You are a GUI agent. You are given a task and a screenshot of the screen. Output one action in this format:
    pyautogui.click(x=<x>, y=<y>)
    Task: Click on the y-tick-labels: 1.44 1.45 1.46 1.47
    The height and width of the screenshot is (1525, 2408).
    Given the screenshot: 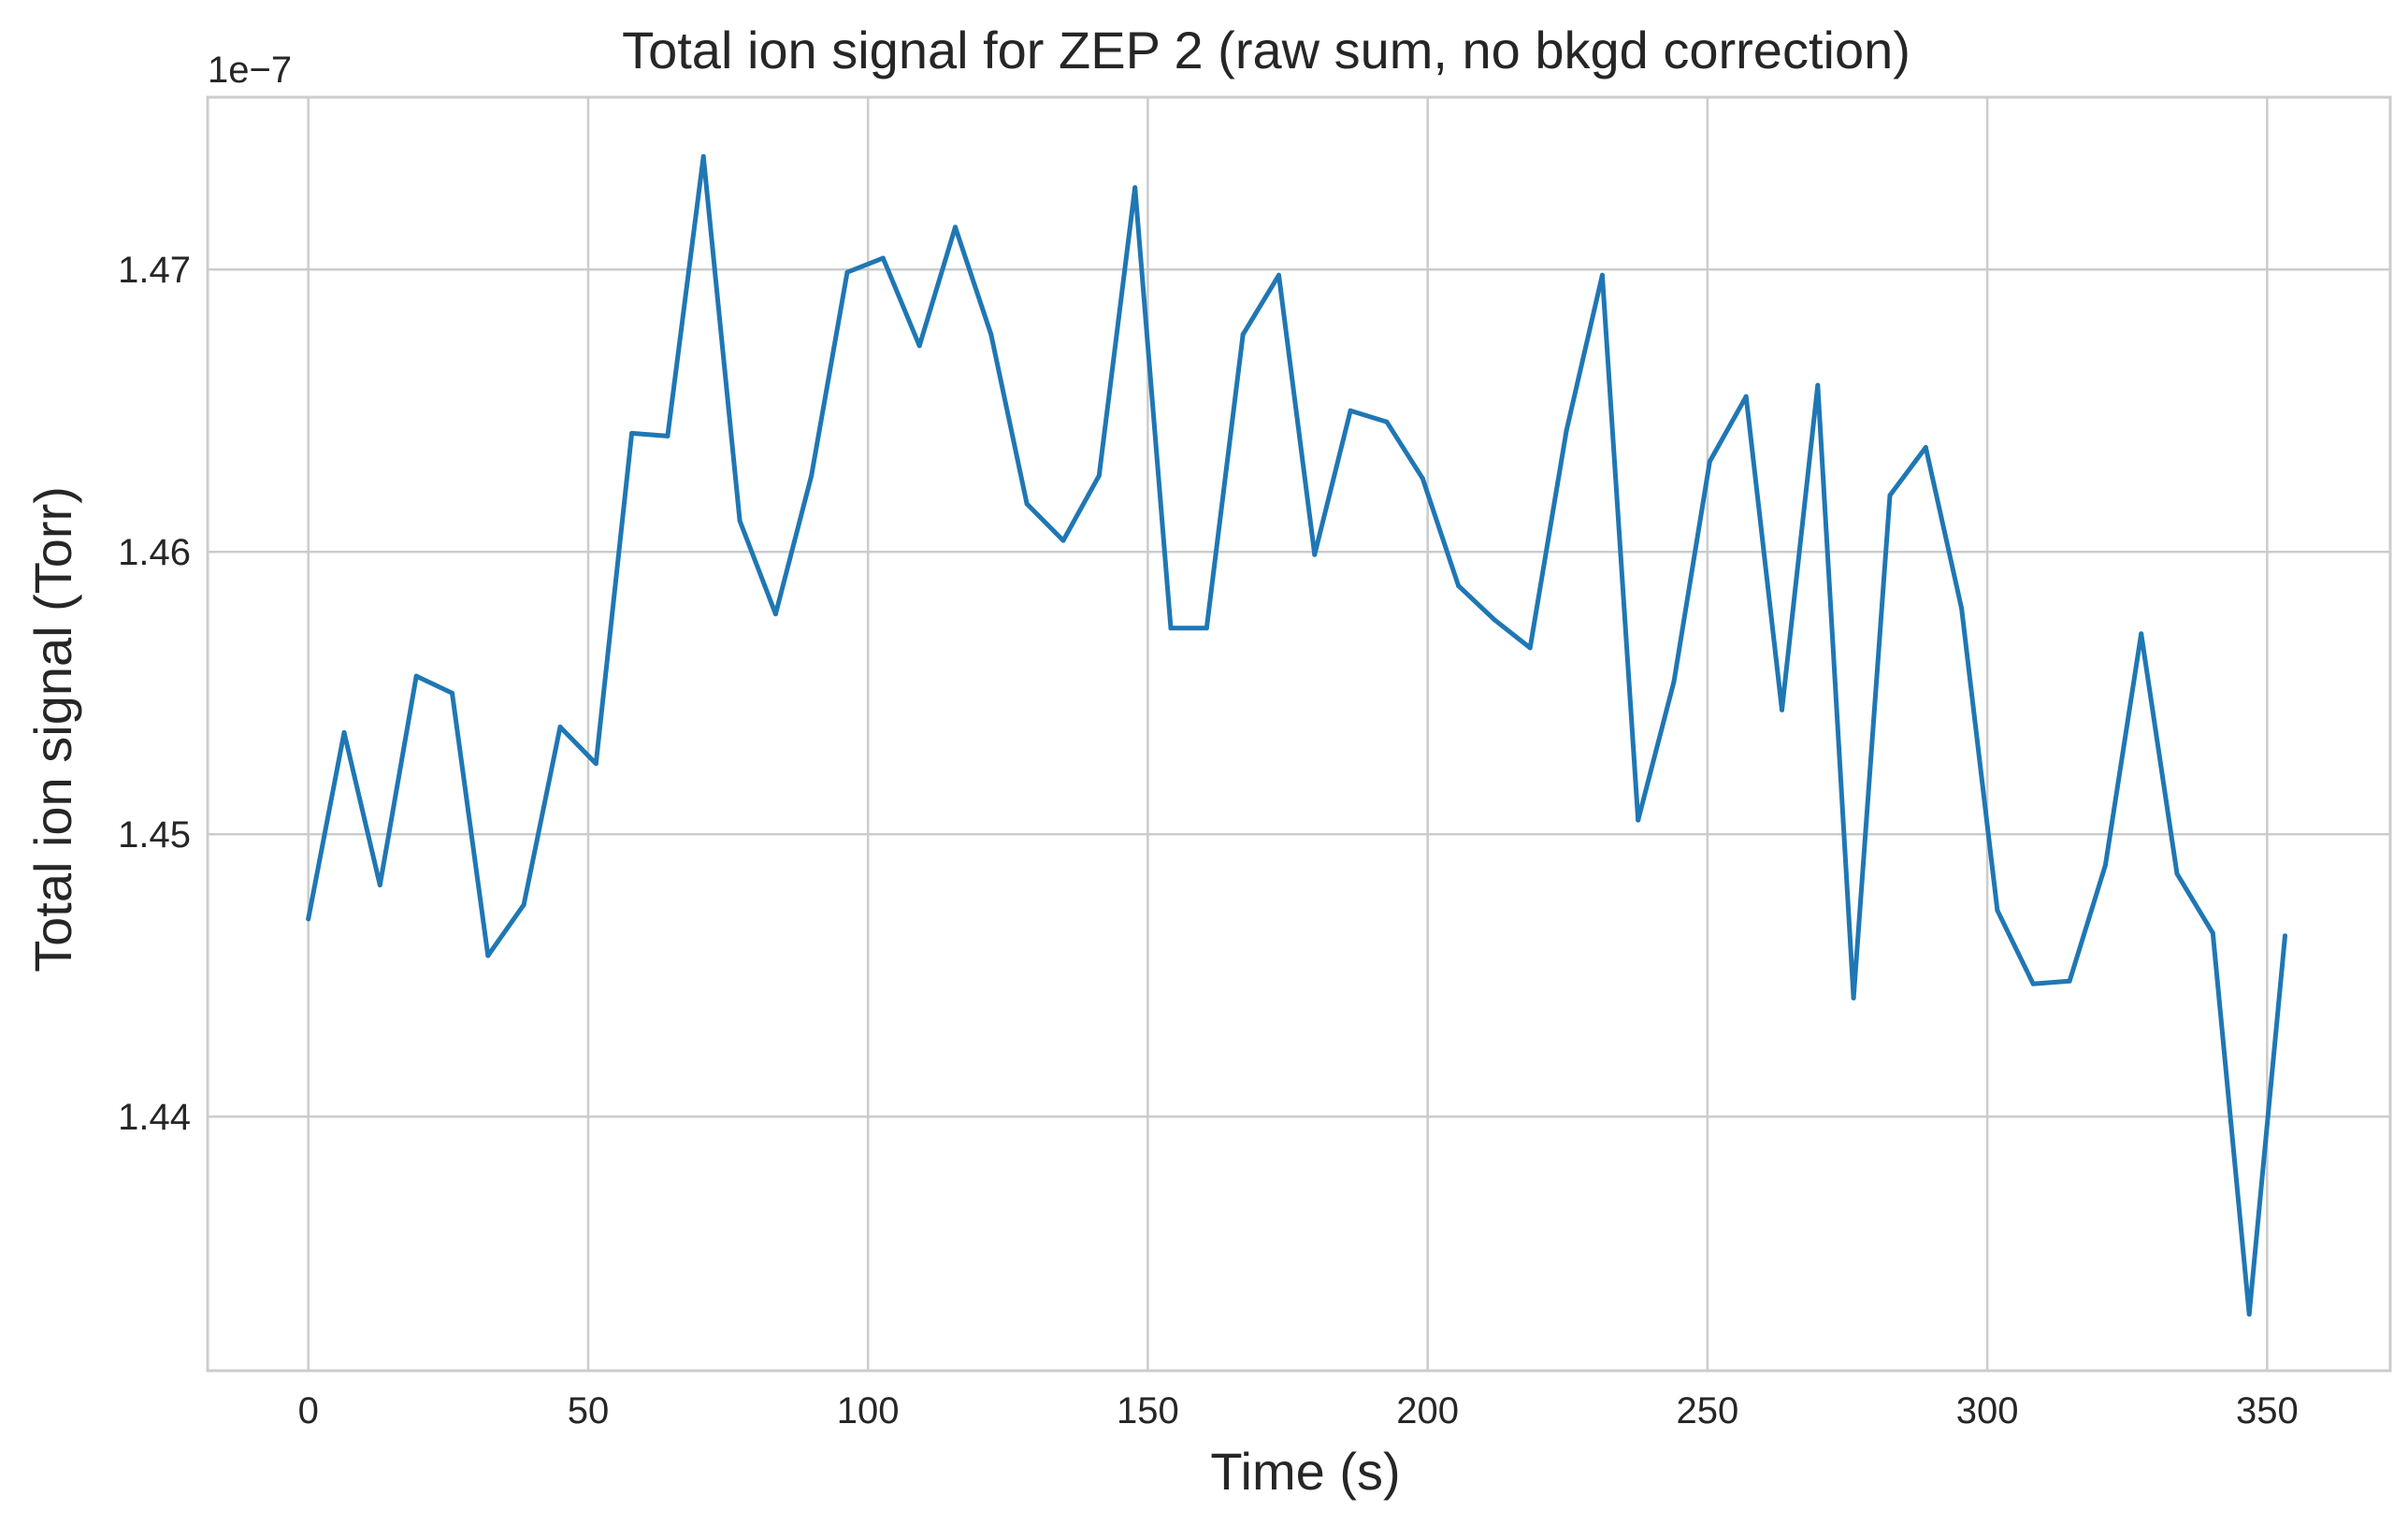 What is the action you would take?
    pyautogui.click(x=154, y=694)
    